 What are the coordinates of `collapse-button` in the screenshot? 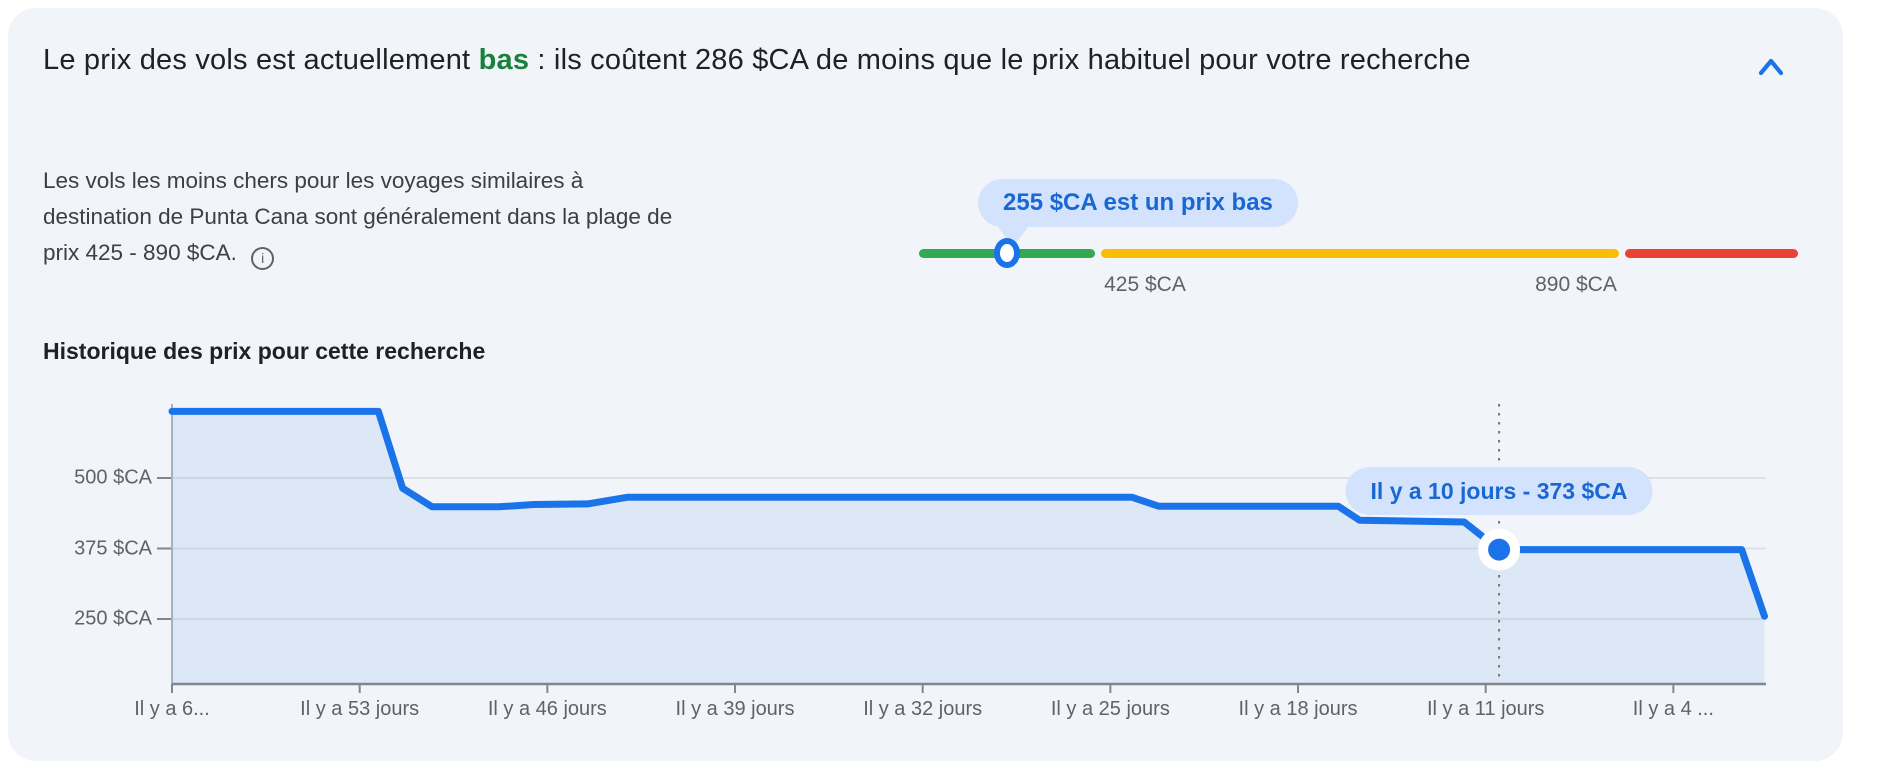 It's located at (1771, 68).